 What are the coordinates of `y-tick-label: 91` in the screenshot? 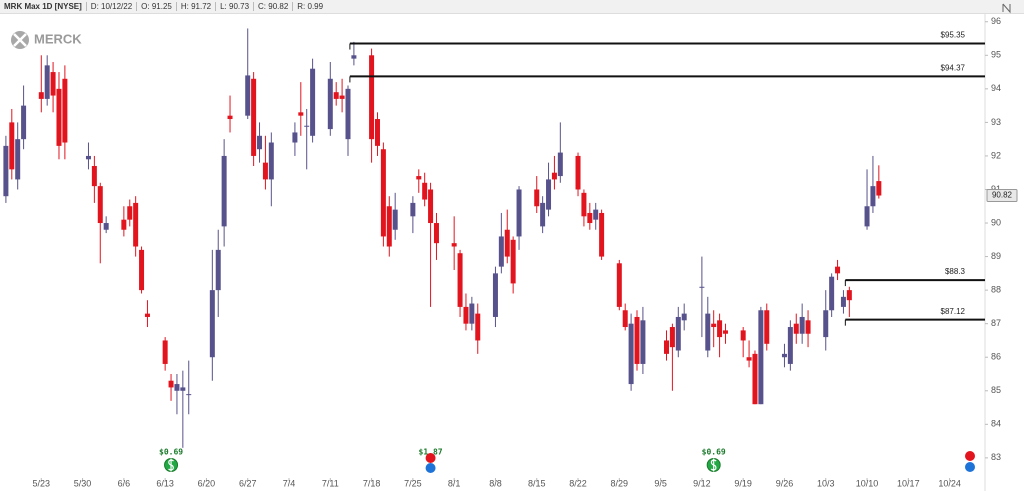 It's located at (996, 189).